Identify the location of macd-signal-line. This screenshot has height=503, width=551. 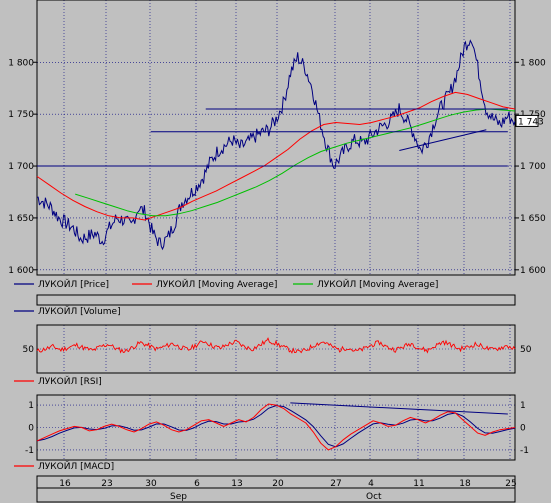
(276, 426).